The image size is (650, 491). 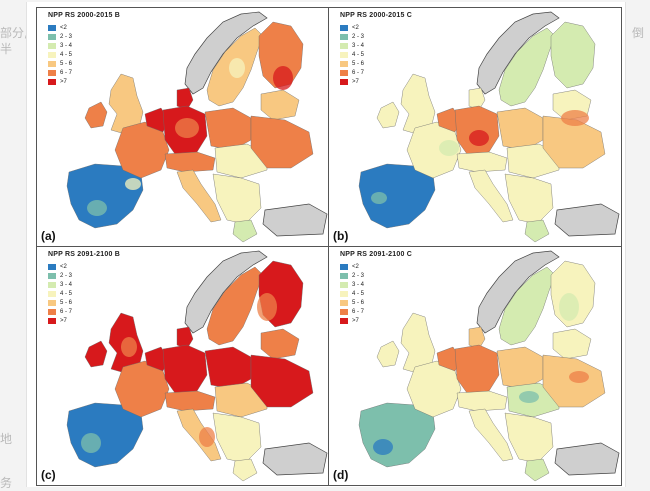 What do you see at coordinates (376, 254) in the screenshot?
I see `panel-title: NPP RS 2091-2100 C` at bounding box center [376, 254].